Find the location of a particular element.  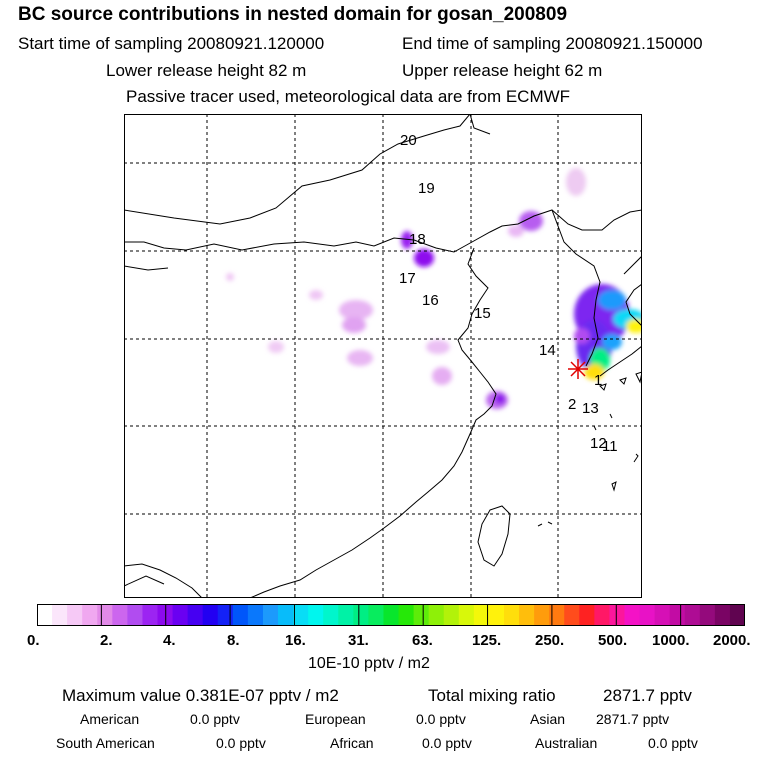

colorbar-units: 10E-10 pptv / m2 is located at coordinates (369, 663).